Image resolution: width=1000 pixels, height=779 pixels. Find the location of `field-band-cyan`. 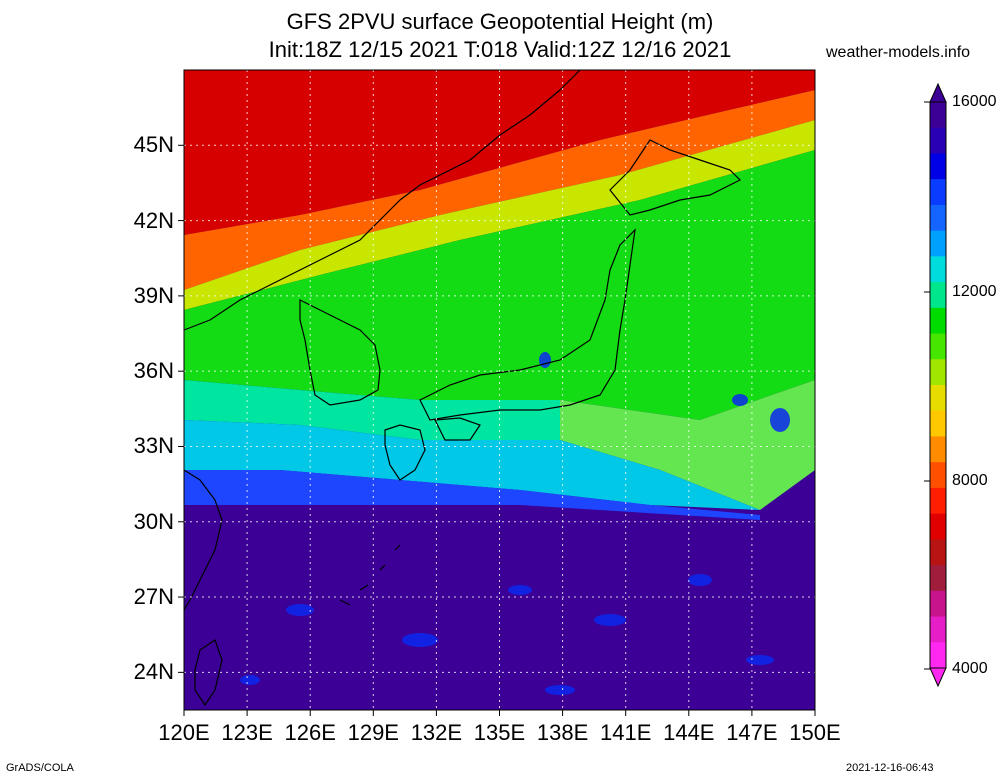

field-band-cyan is located at coordinates (472, 465).